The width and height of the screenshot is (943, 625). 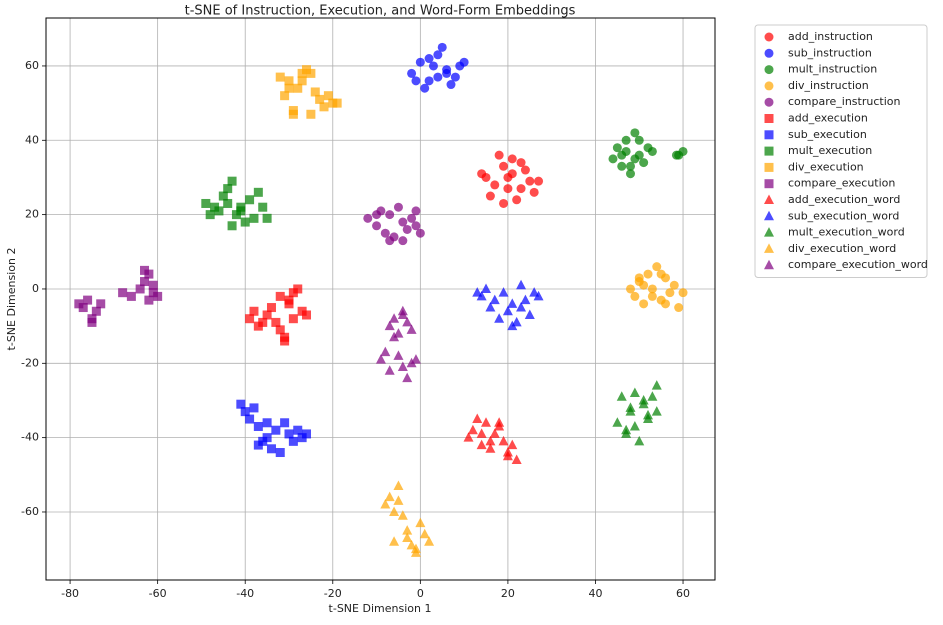 What do you see at coordinates (842, 248) in the screenshot?
I see `legend-label: div_execution_word` at bounding box center [842, 248].